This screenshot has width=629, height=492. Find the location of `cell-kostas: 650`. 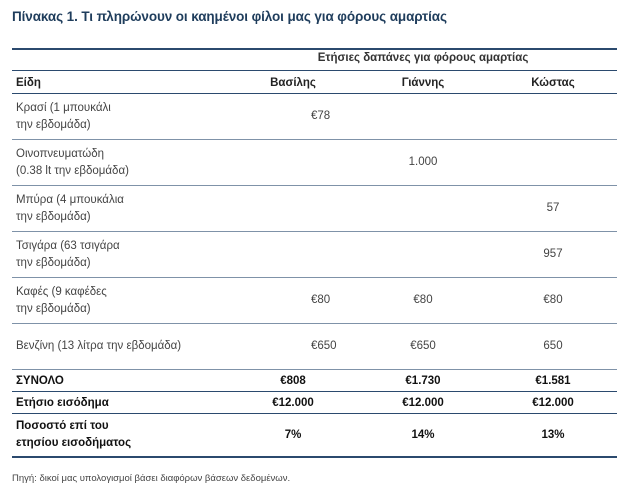

cell-kostas: 650 is located at coordinates (553, 346).